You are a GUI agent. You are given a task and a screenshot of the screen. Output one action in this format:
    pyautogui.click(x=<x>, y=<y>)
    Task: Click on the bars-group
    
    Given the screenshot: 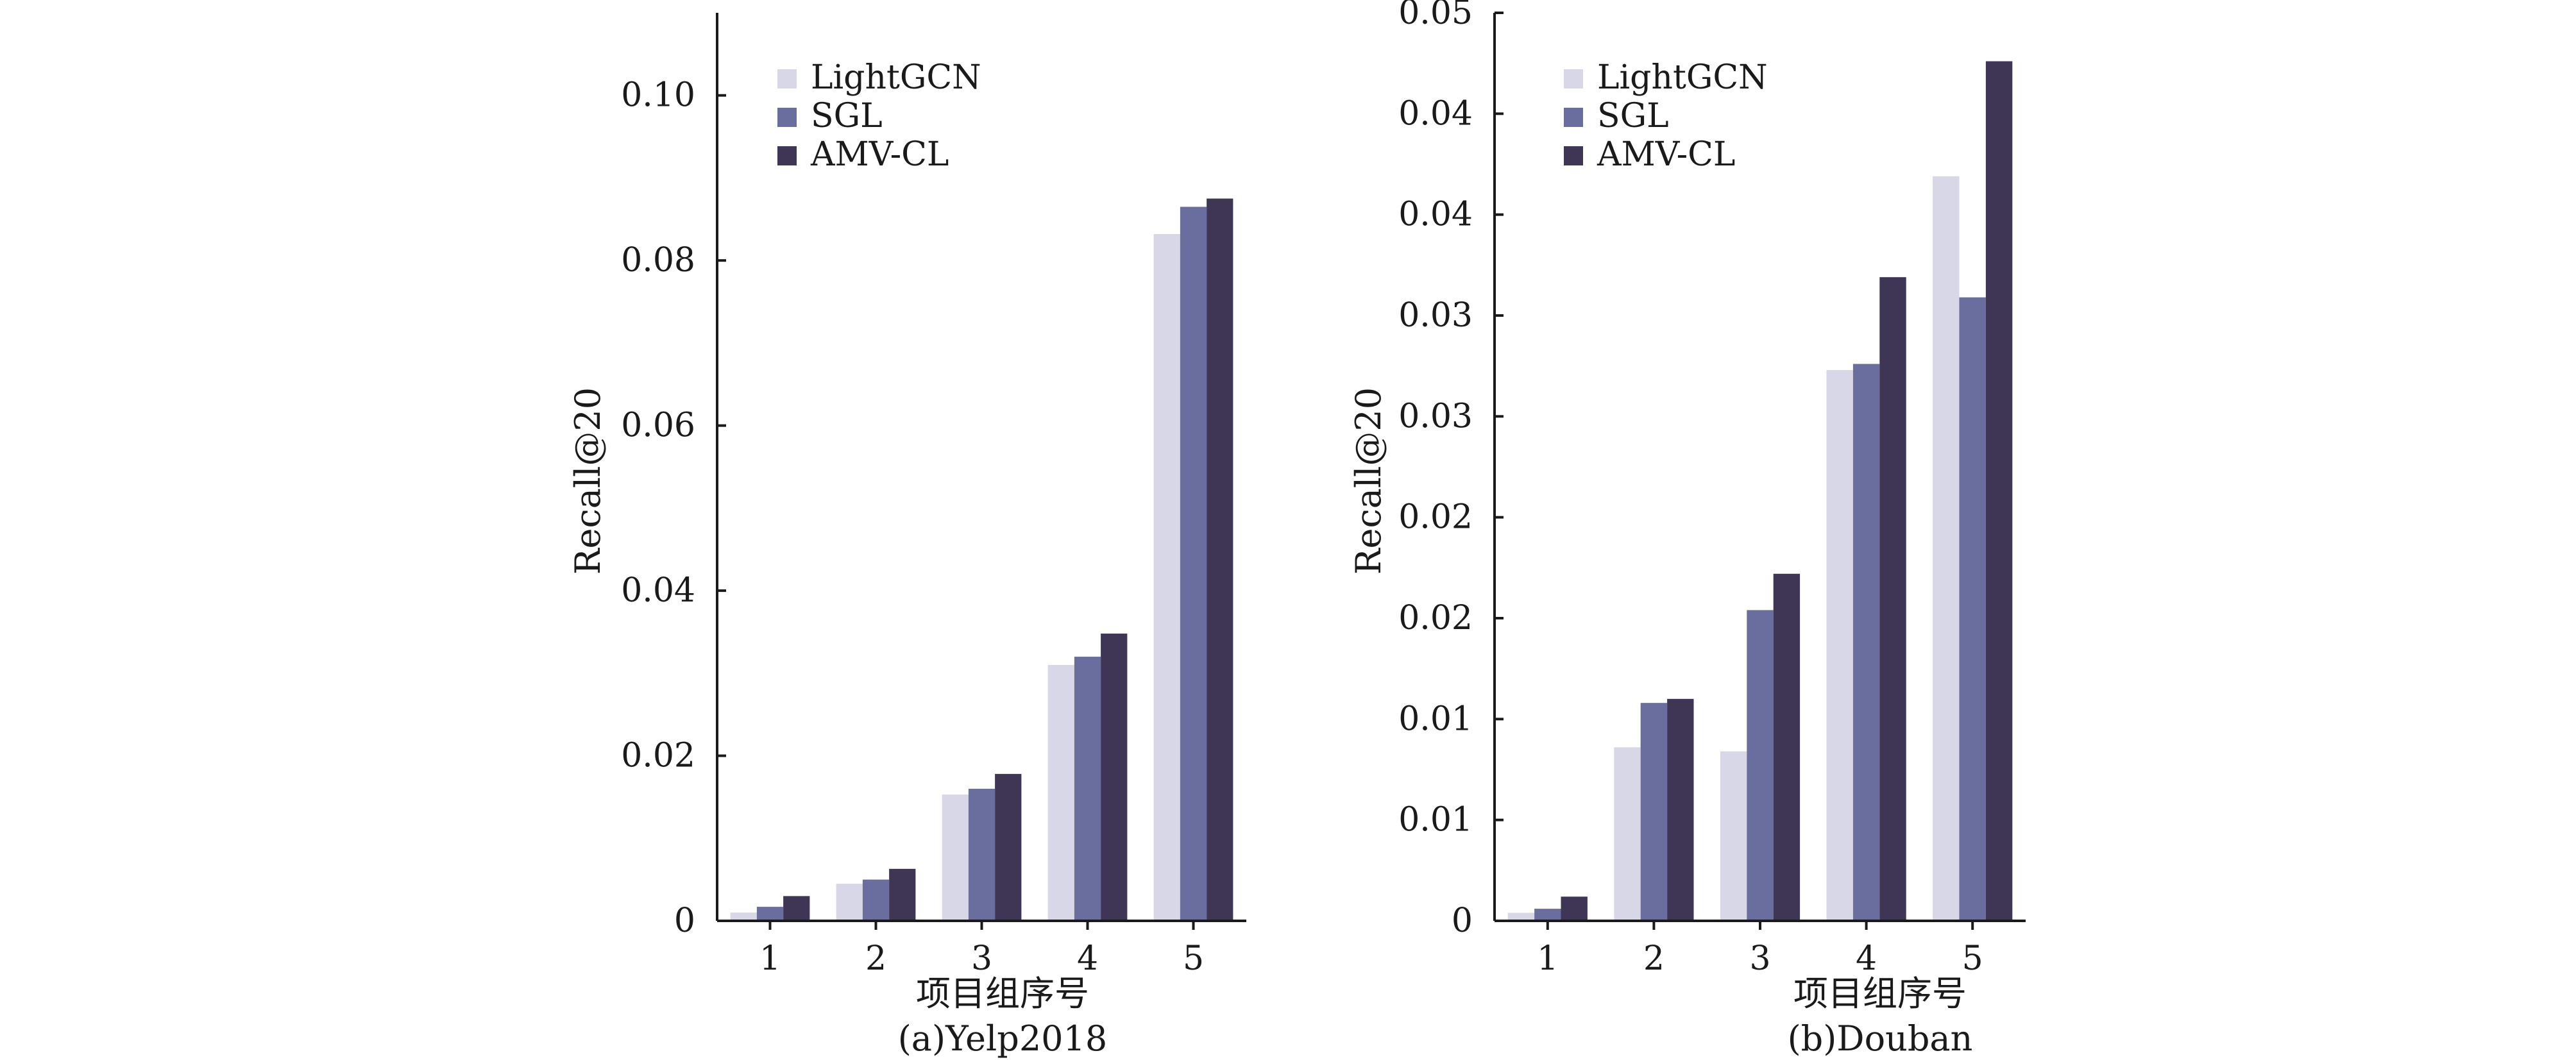 What is the action you would take?
    pyautogui.click(x=981, y=559)
    